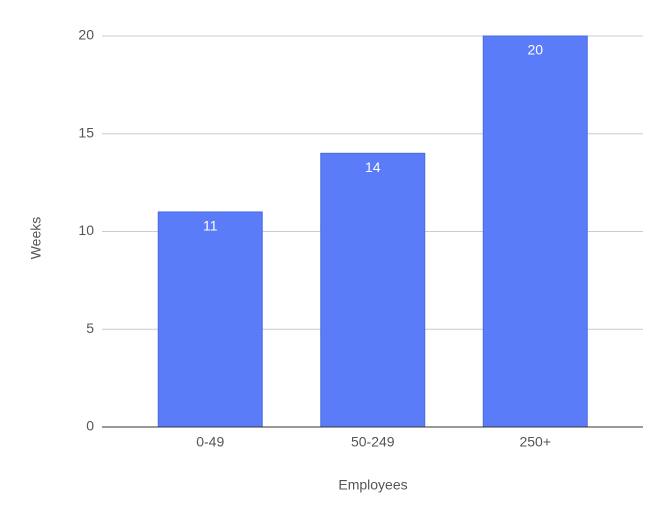  Describe the element at coordinates (372, 485) in the screenshot. I see `x-axis-label: Employees` at that location.